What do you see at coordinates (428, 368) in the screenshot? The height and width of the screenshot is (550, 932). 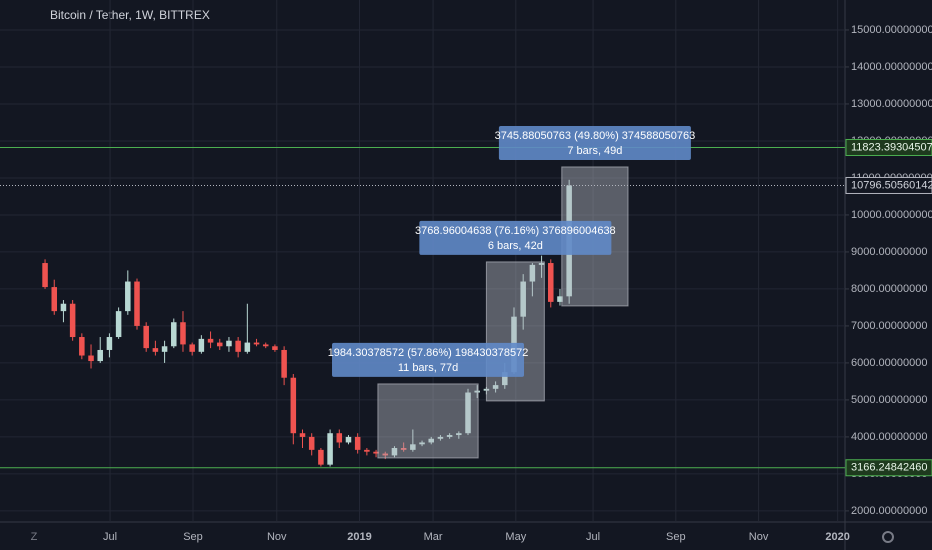 I see `measure-detail: 11 bars, 77d` at bounding box center [428, 368].